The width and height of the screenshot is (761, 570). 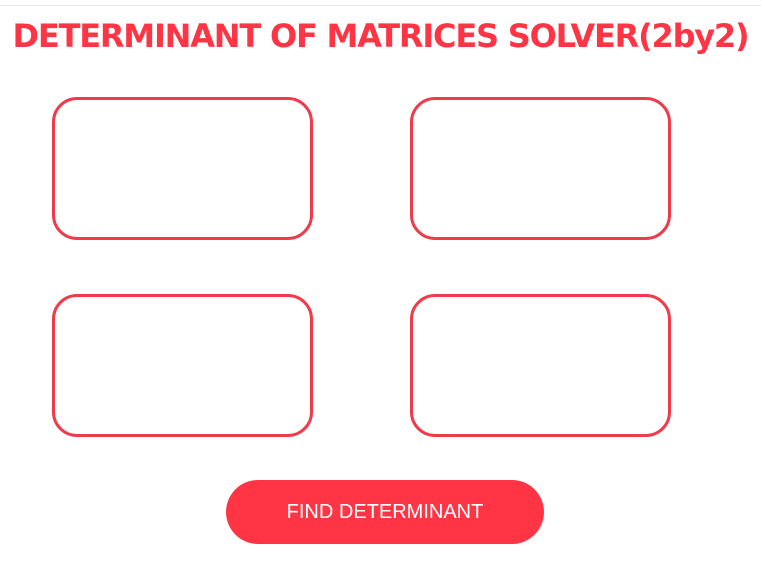 What do you see at coordinates (385, 512) in the screenshot?
I see `find-determinant-button: FIND DETERMINANT` at bounding box center [385, 512].